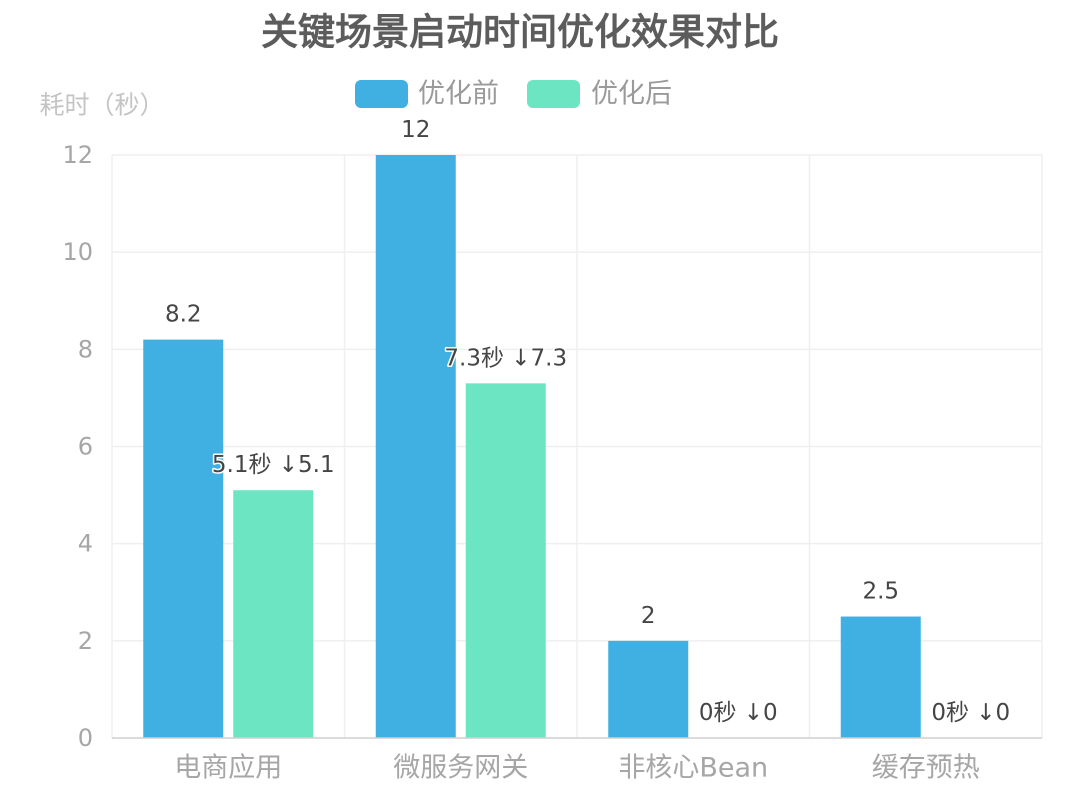 This screenshot has height=799, width=1080. I want to click on y-axis-title: 耗时（秒）, so click(101, 105).